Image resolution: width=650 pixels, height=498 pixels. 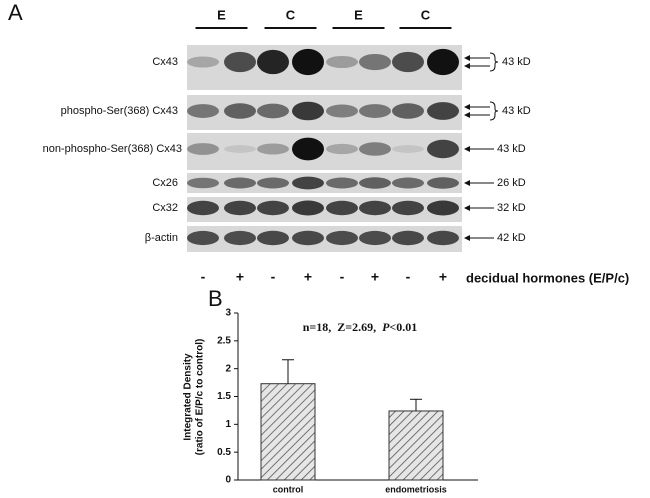 I want to click on annotation: n=18, Z=2.69, P<0.01, so click(x=360, y=327).